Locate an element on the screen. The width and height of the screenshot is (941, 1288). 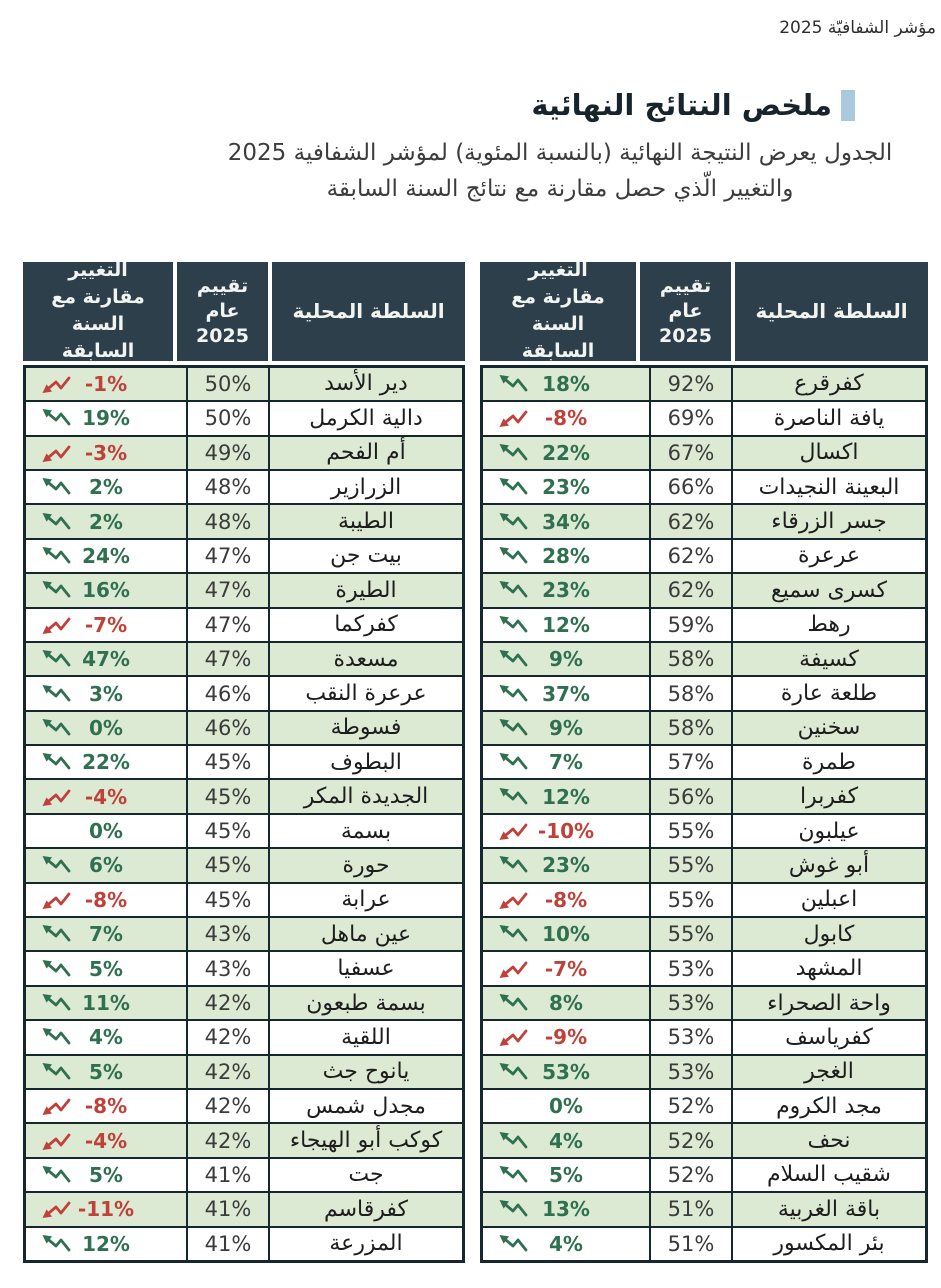
authority-name: بسمة is located at coordinates (365, 831).